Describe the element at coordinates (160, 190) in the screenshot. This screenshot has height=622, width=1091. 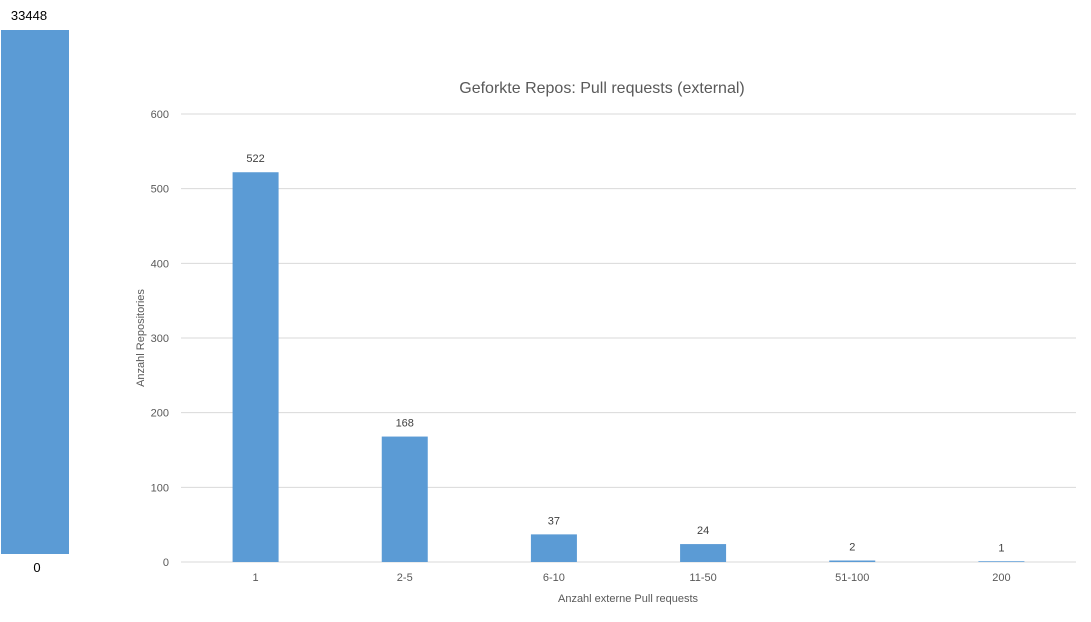
I see `y-tick-label: 500` at that location.